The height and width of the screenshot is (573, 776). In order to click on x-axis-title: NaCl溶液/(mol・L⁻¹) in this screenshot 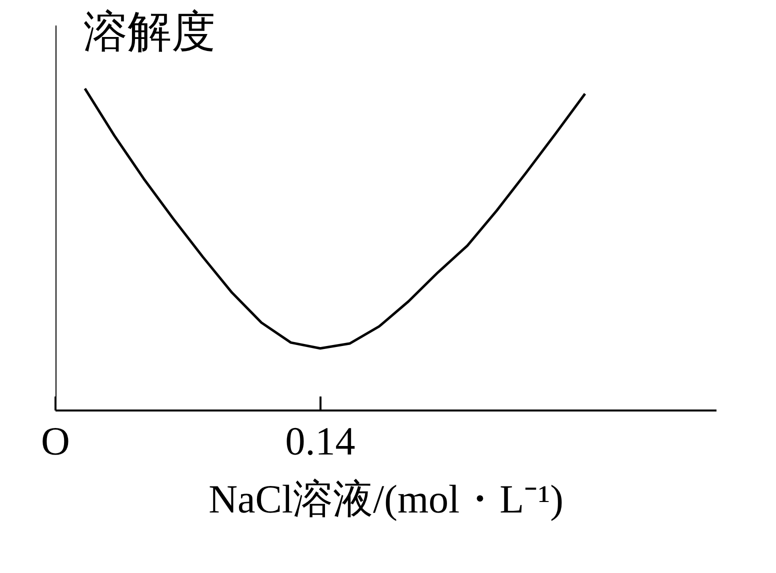, I will do `click(386, 499)`.